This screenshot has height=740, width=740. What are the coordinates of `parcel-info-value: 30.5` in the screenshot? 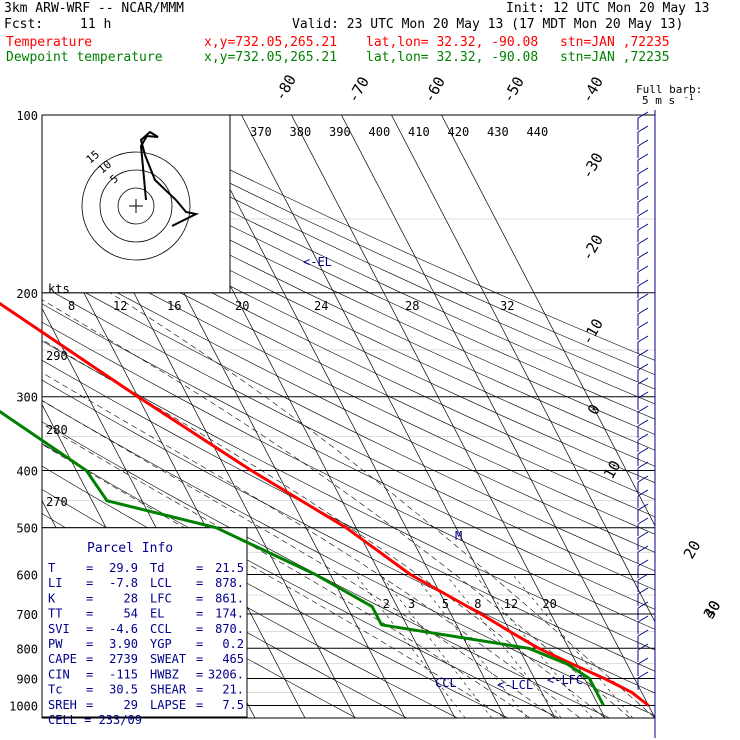 It's located at (123, 690).